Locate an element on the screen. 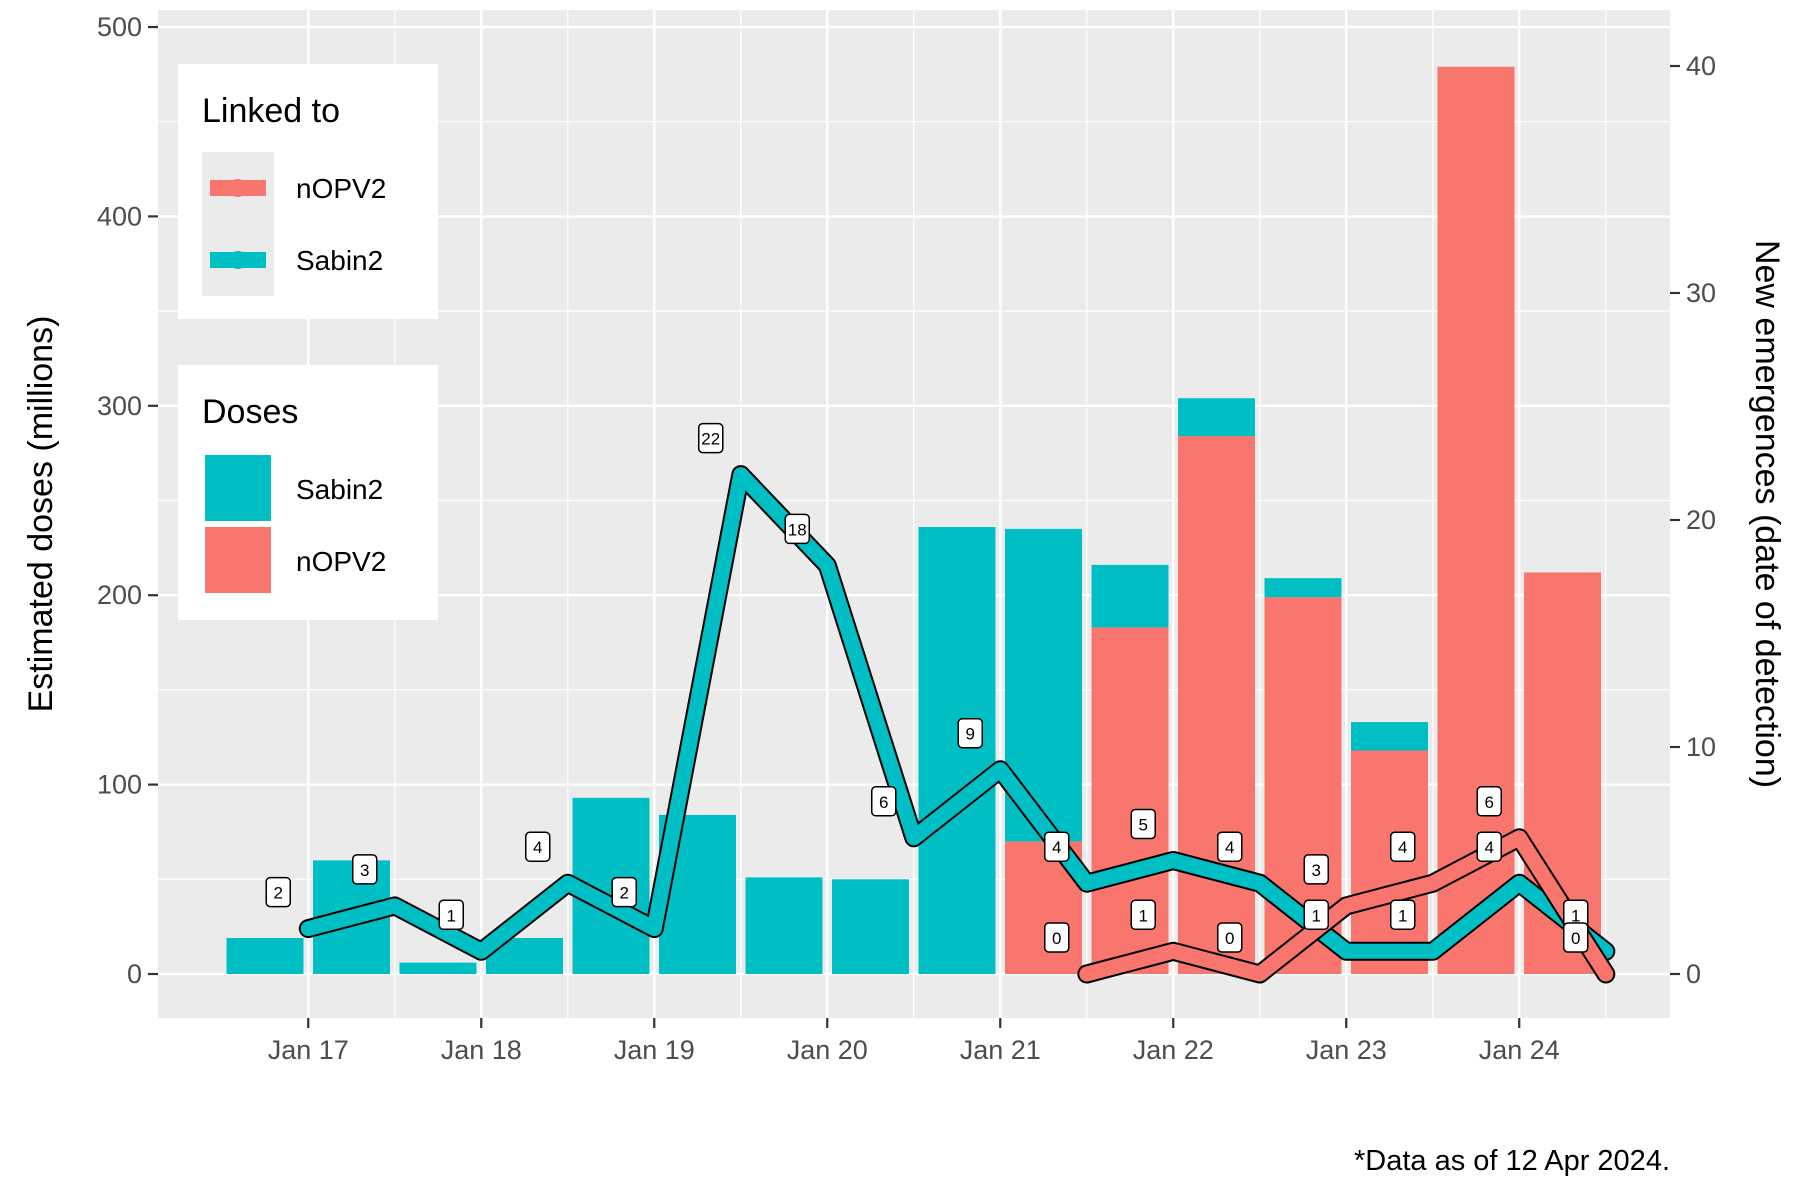 This screenshot has height=1200, width=1800. legend-linked-title: Linked to is located at coordinates (271, 111).